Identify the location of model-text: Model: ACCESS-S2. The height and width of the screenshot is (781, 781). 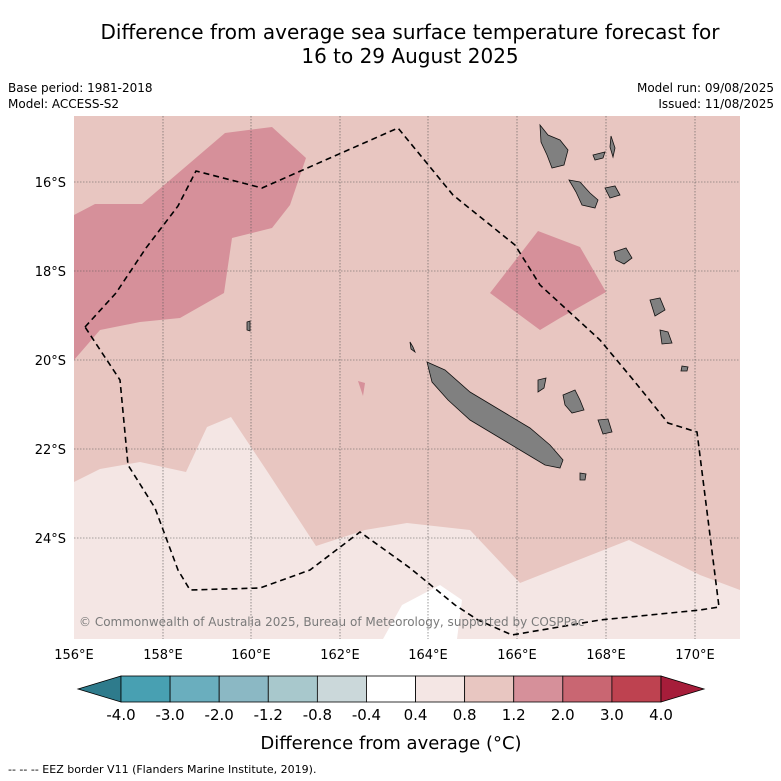
(64, 104).